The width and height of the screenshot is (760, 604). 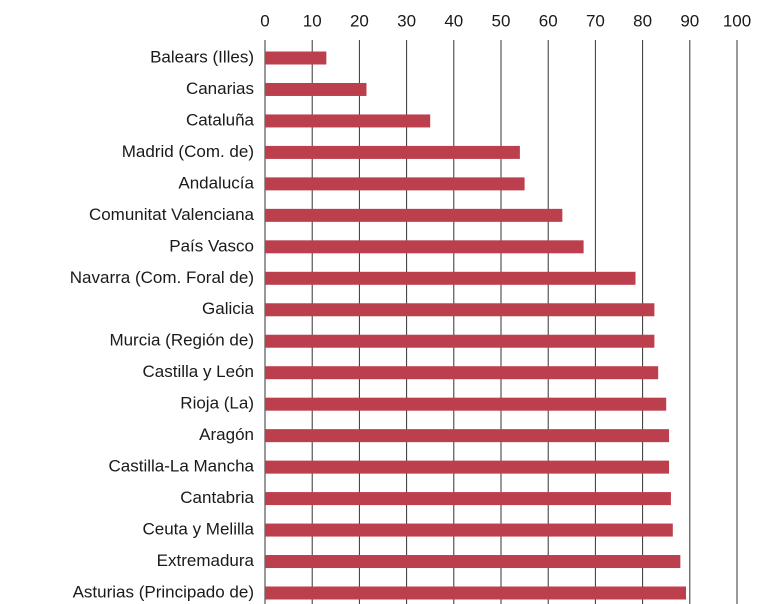 I want to click on y-tick-label: Andalucía, so click(x=216, y=182).